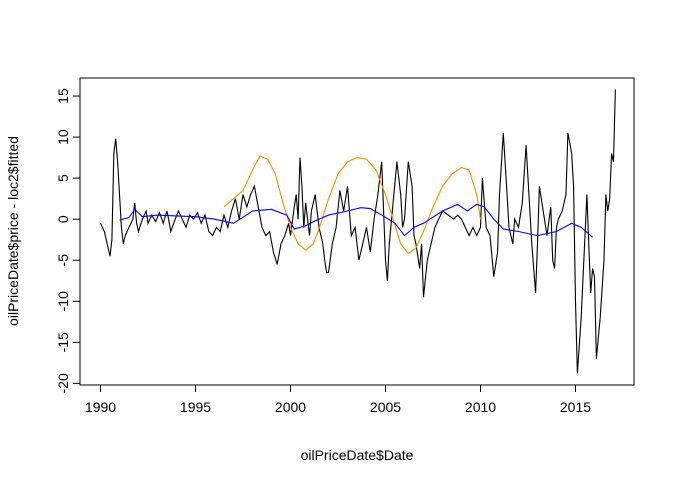 The image size is (675, 490). What do you see at coordinates (63, 219) in the screenshot?
I see `y-tick-label: 0` at bounding box center [63, 219].